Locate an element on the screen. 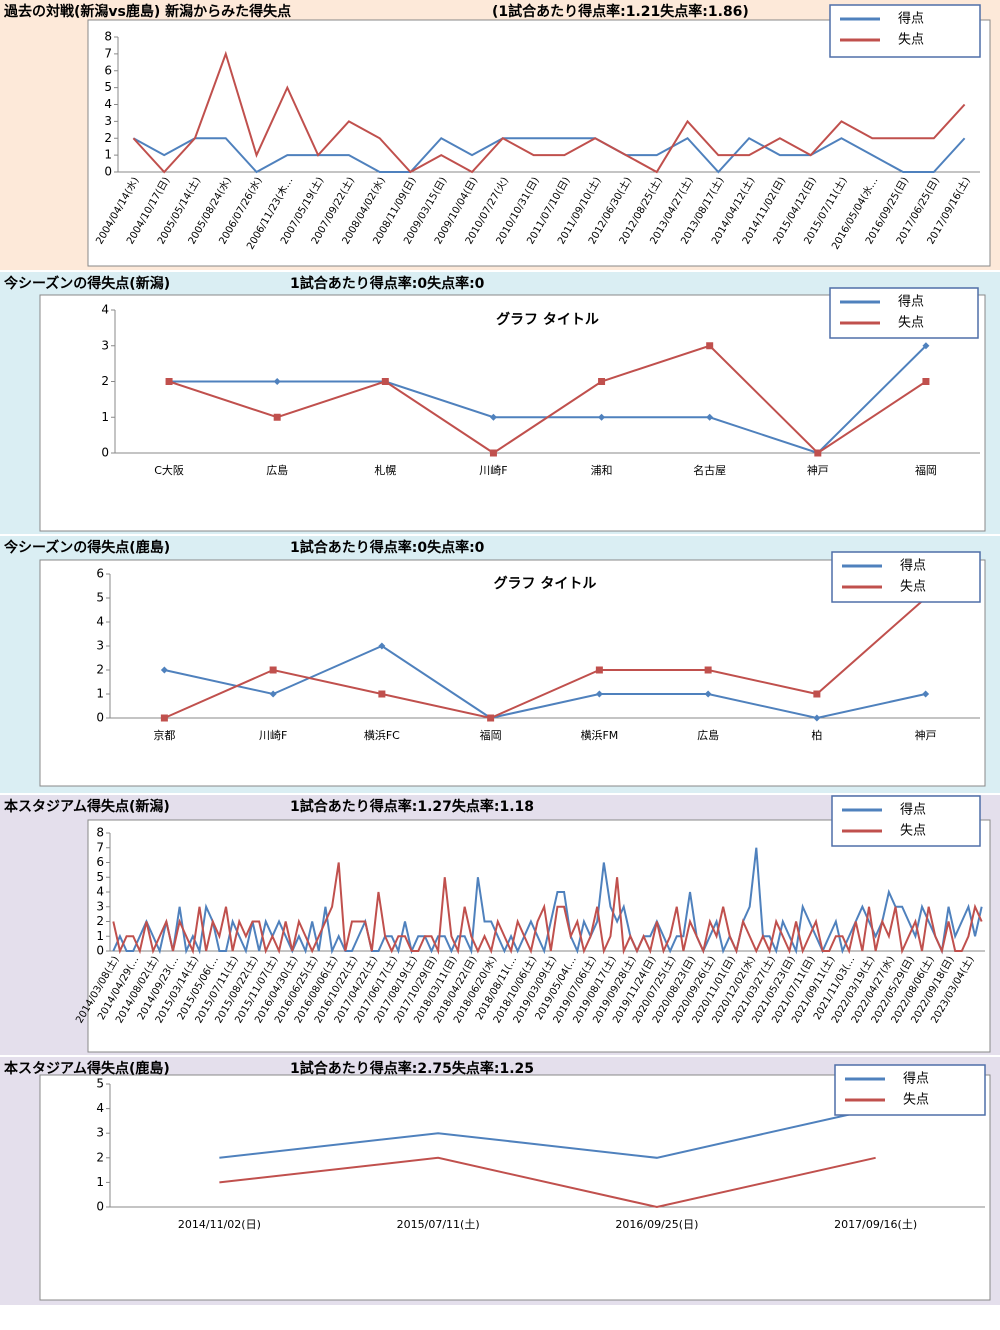 Image resolution: width=1000 pixels, height=1330 pixels. x-tick-label: 2017/09/16(土) is located at coordinates (875, 1224).